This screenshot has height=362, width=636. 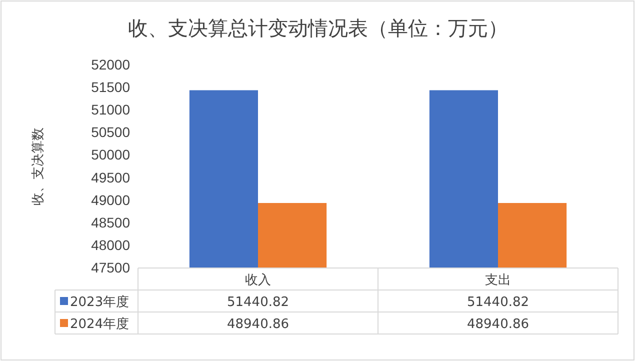 What do you see at coordinates (110, 267) in the screenshot?
I see `y-tick-label: 47500` at bounding box center [110, 267].